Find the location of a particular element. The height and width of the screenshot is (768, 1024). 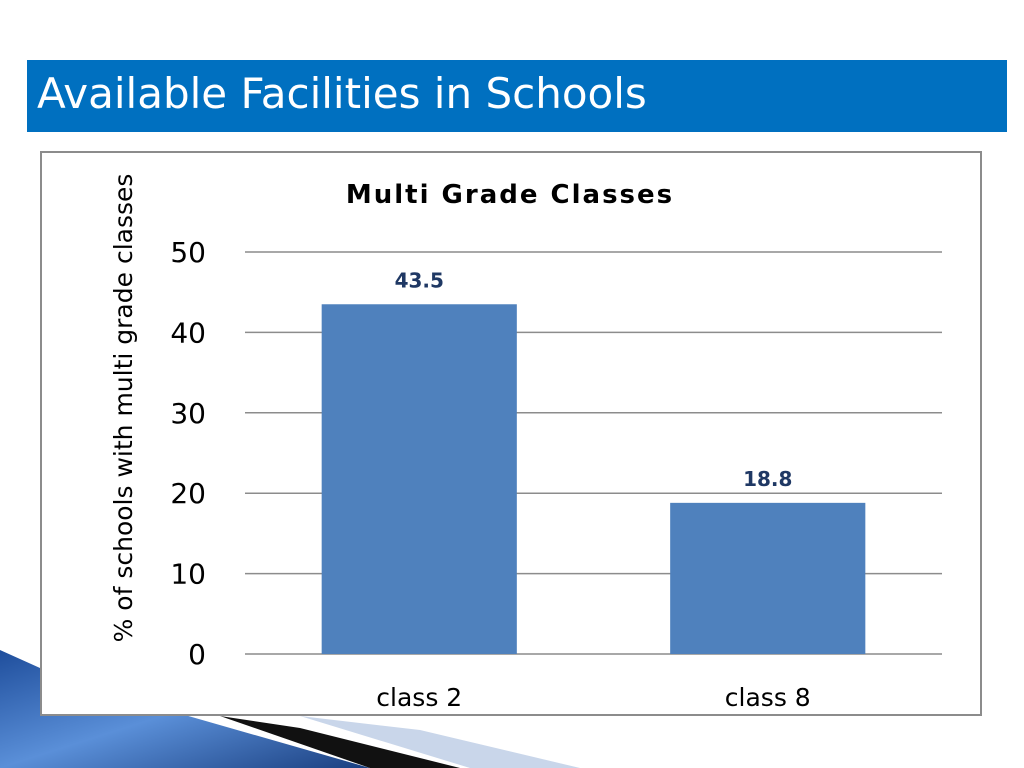

y-tick-label: 20 is located at coordinates (188, 493).